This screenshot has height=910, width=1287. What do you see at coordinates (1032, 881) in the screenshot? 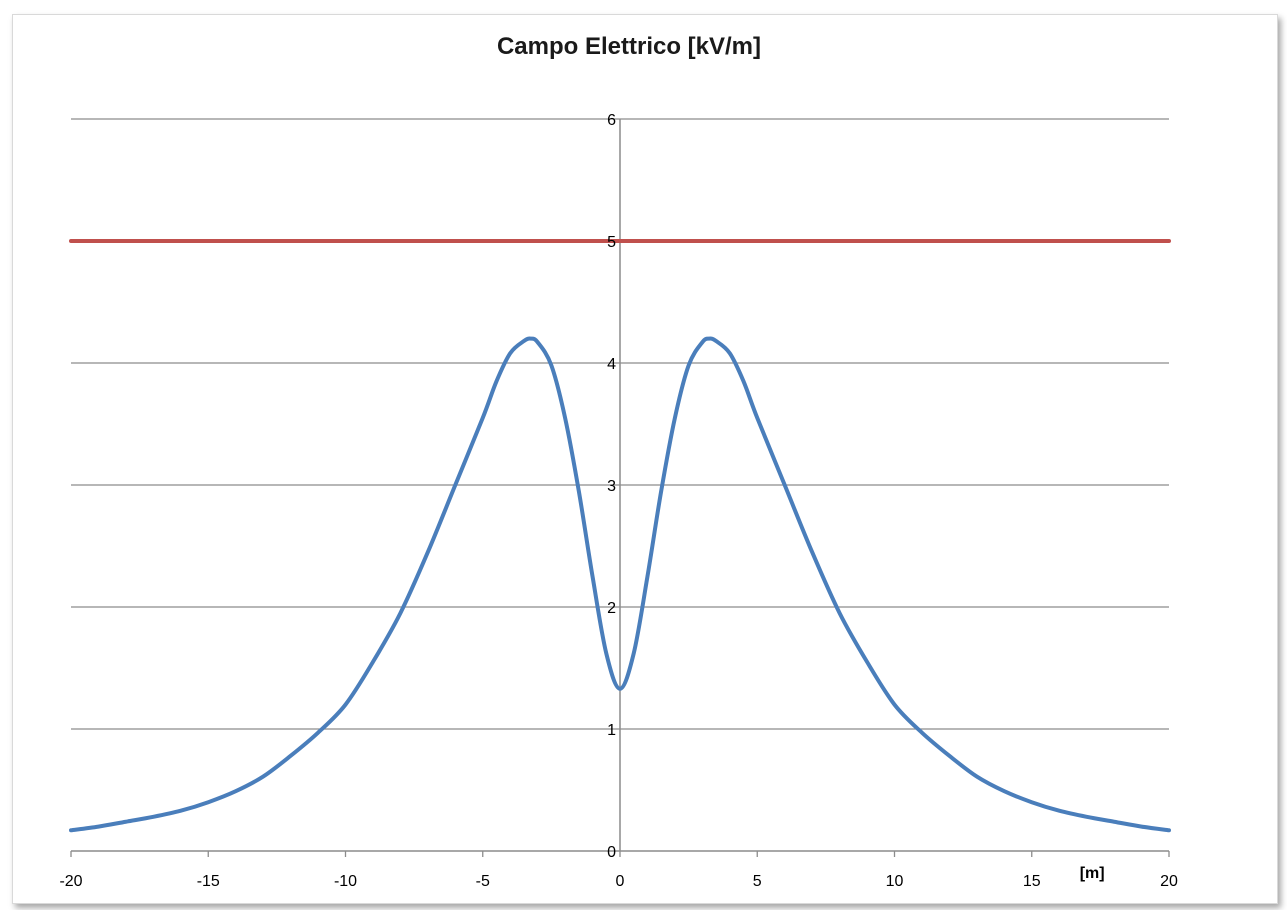
I see `x-tick-label-15: 15` at bounding box center [1032, 881].